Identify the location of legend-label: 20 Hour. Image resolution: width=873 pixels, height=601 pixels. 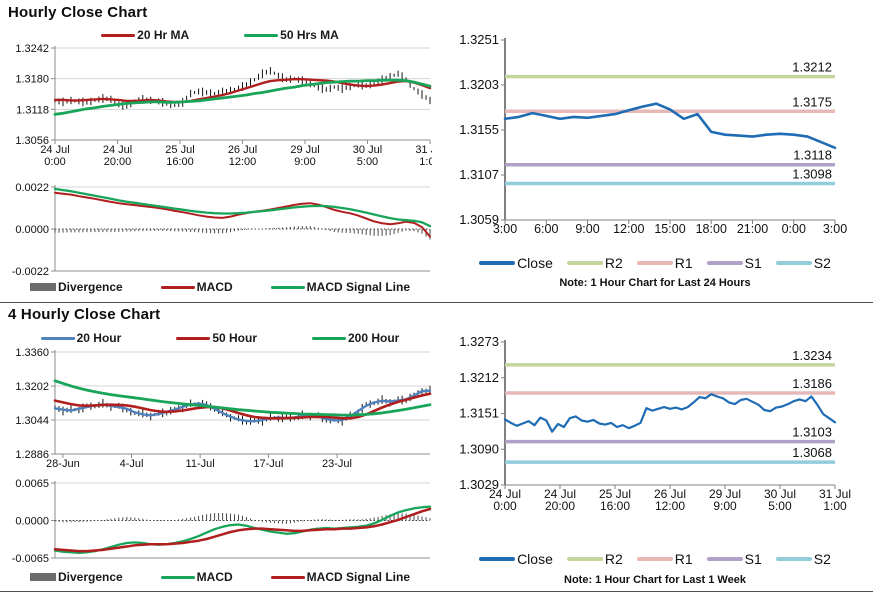
(99, 338).